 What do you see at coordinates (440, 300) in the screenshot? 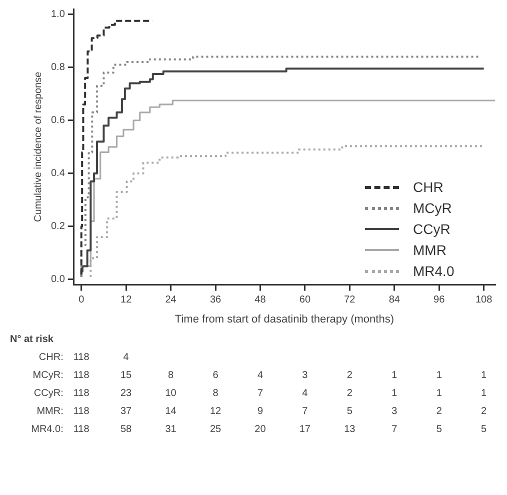
I see `x-tick-label: 96` at bounding box center [440, 300].